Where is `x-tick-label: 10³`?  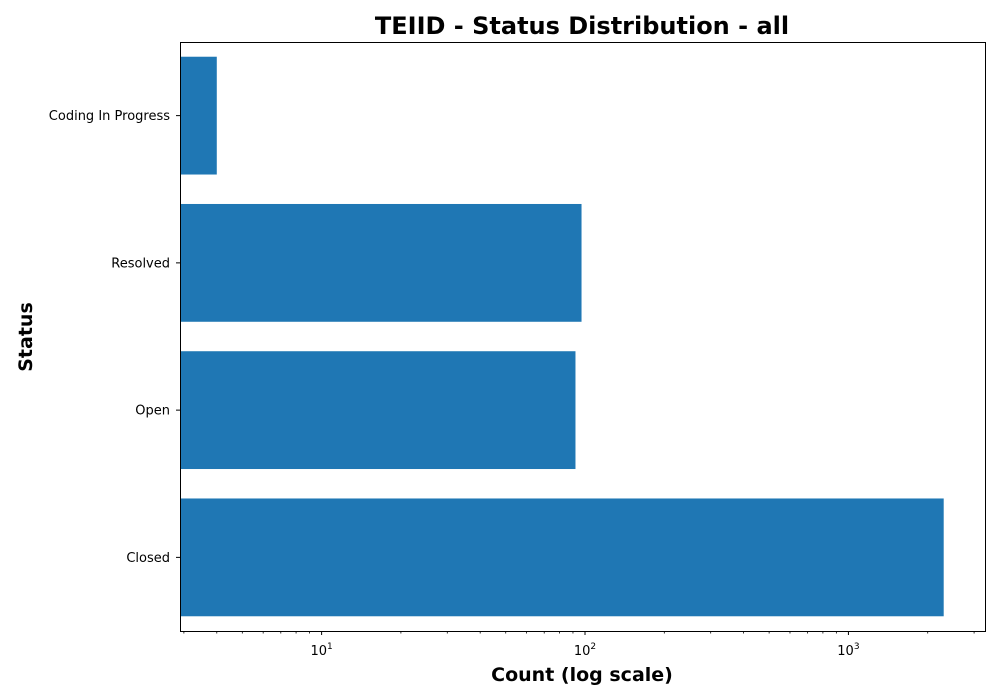 x-tick-label: 10³ is located at coordinates (848, 650).